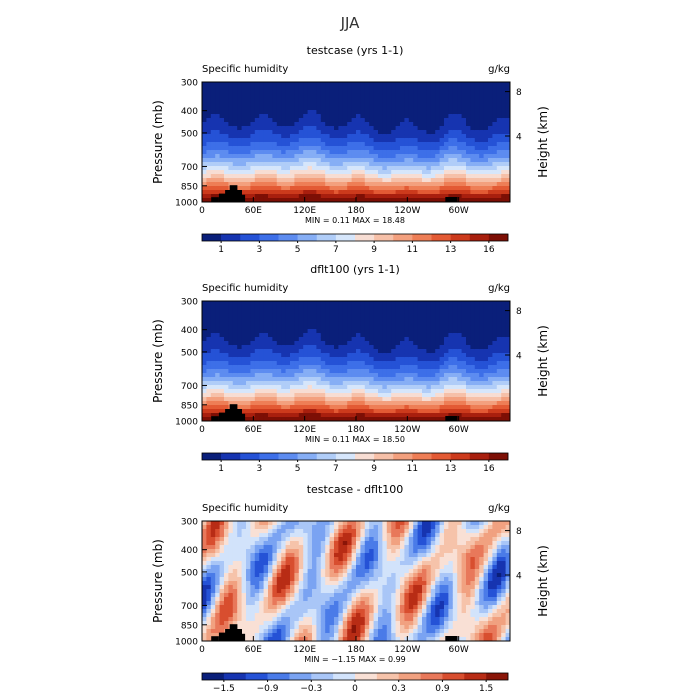 The width and height of the screenshot is (700, 700). Describe the element at coordinates (189, 387) in the screenshot. I see `y-tick-label: 700` at that location.